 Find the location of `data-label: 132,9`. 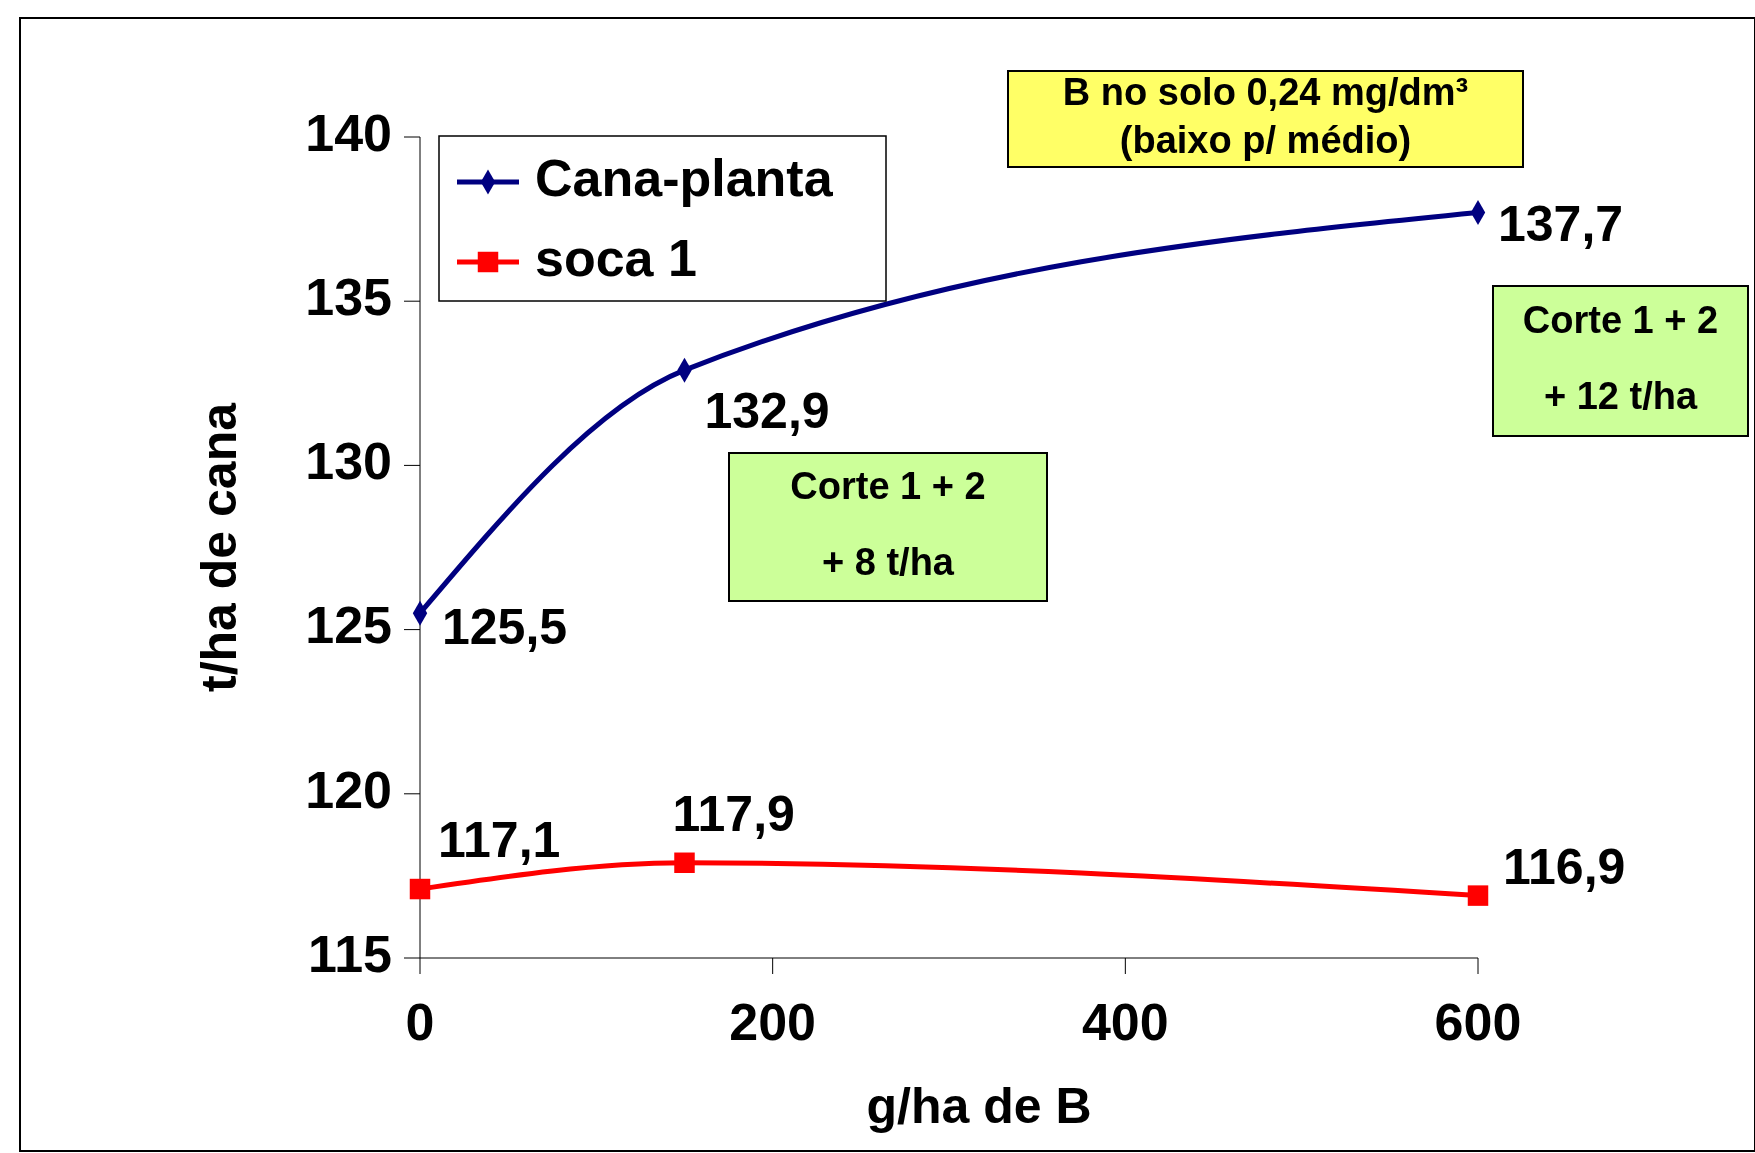

data-label: 132,9 is located at coordinates (767, 411).